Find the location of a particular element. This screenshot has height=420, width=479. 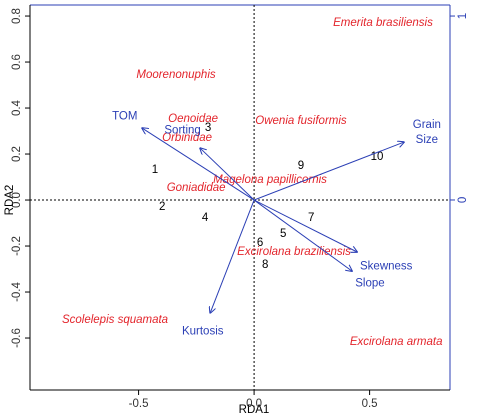

y-tick-label: -0.4 is located at coordinates (17, 292).